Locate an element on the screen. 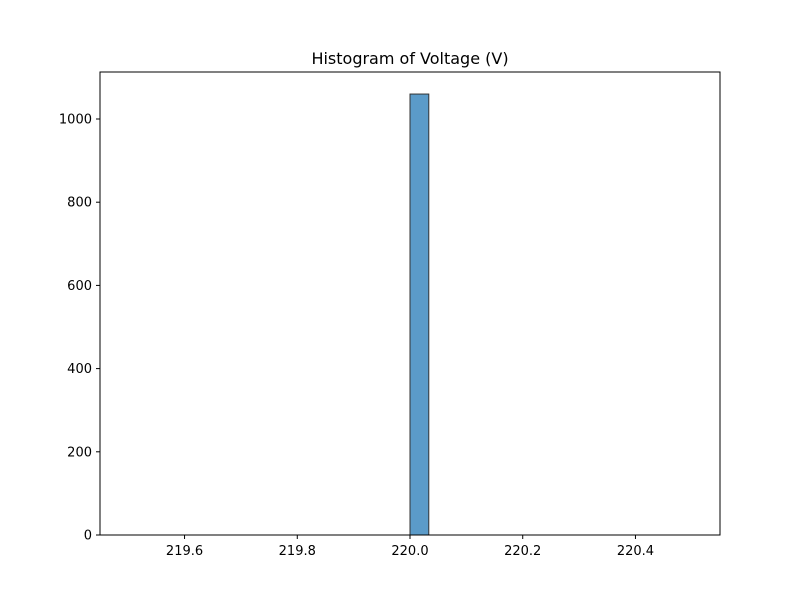  chart-title: Histogram of Voltage (V) is located at coordinates (409, 58).